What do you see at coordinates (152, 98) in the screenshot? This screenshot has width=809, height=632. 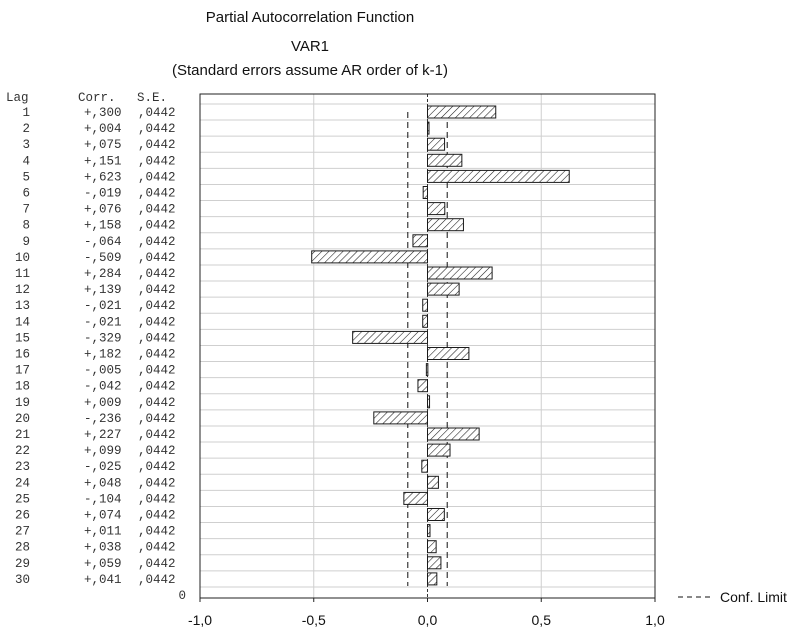 I see `header-se: S.E.` at bounding box center [152, 98].